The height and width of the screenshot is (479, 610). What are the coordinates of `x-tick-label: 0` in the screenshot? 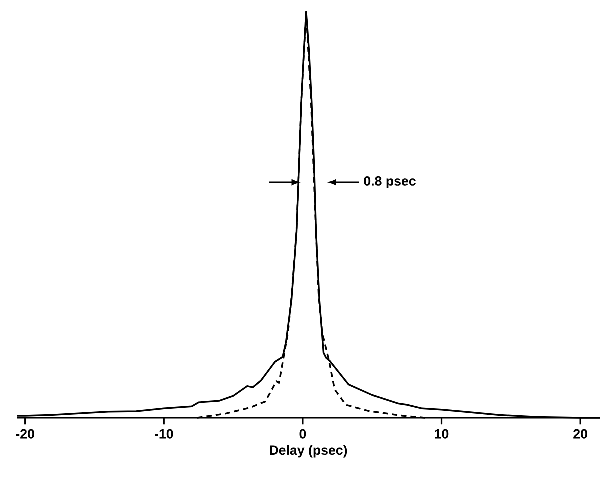 It's located at (303, 434).